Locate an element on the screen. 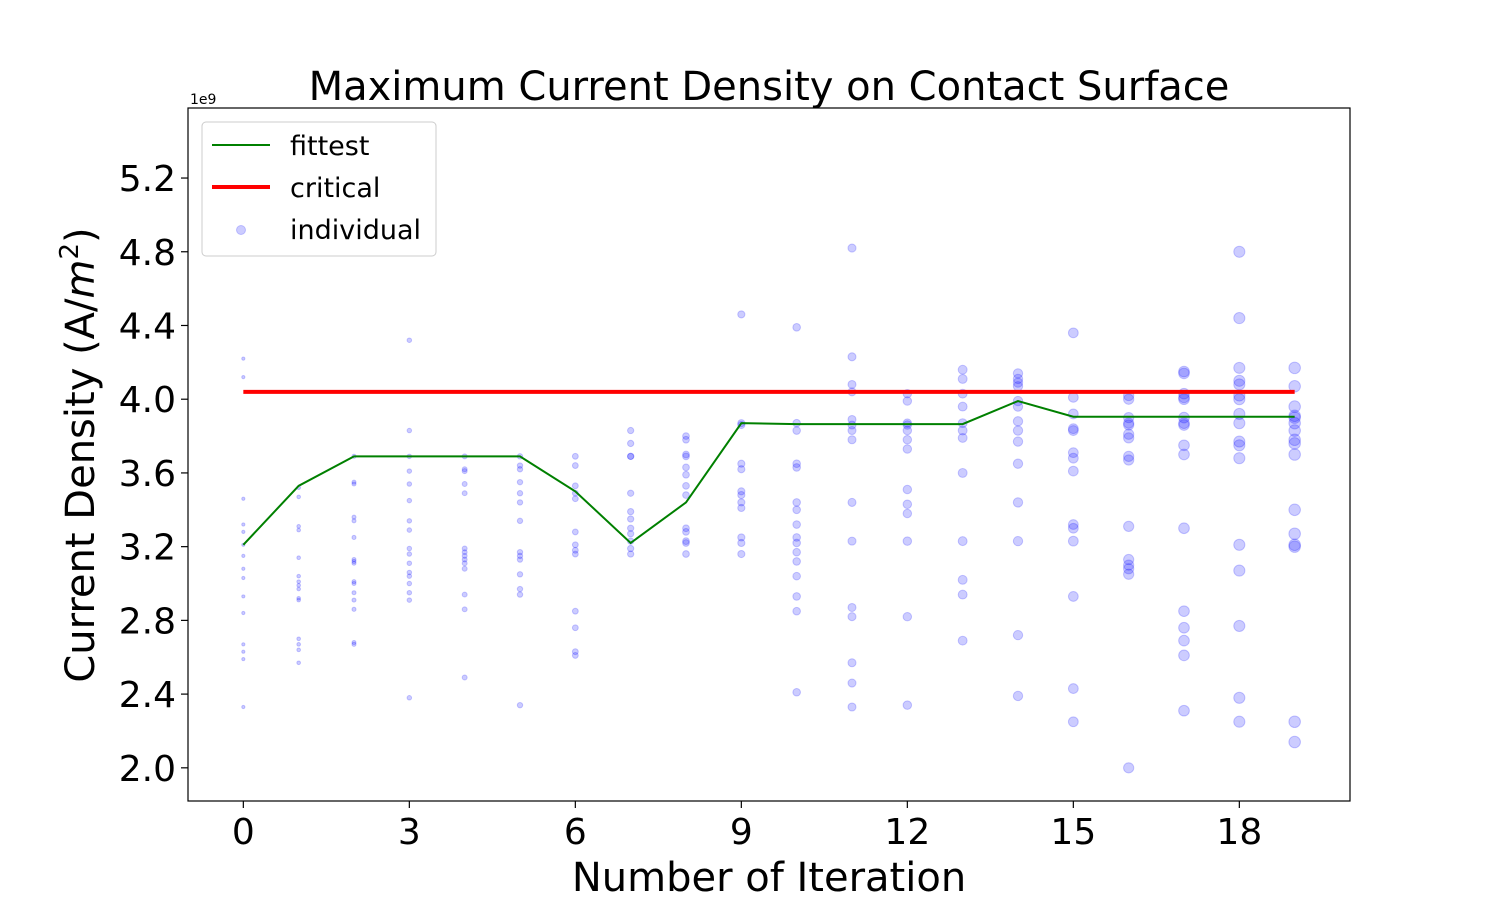 The height and width of the screenshot is (900, 1500). x-tick-label: 12 is located at coordinates (907, 832).